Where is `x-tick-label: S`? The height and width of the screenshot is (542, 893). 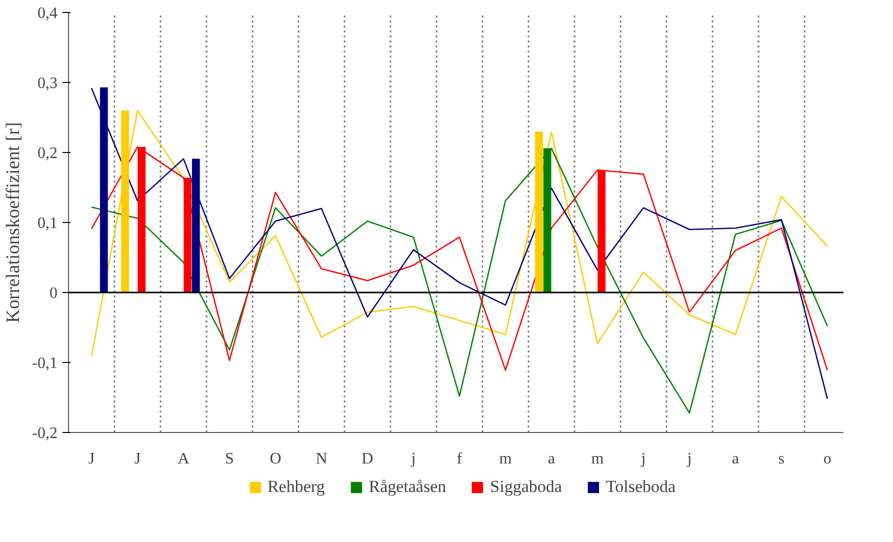 x-tick-label: S is located at coordinates (229, 459).